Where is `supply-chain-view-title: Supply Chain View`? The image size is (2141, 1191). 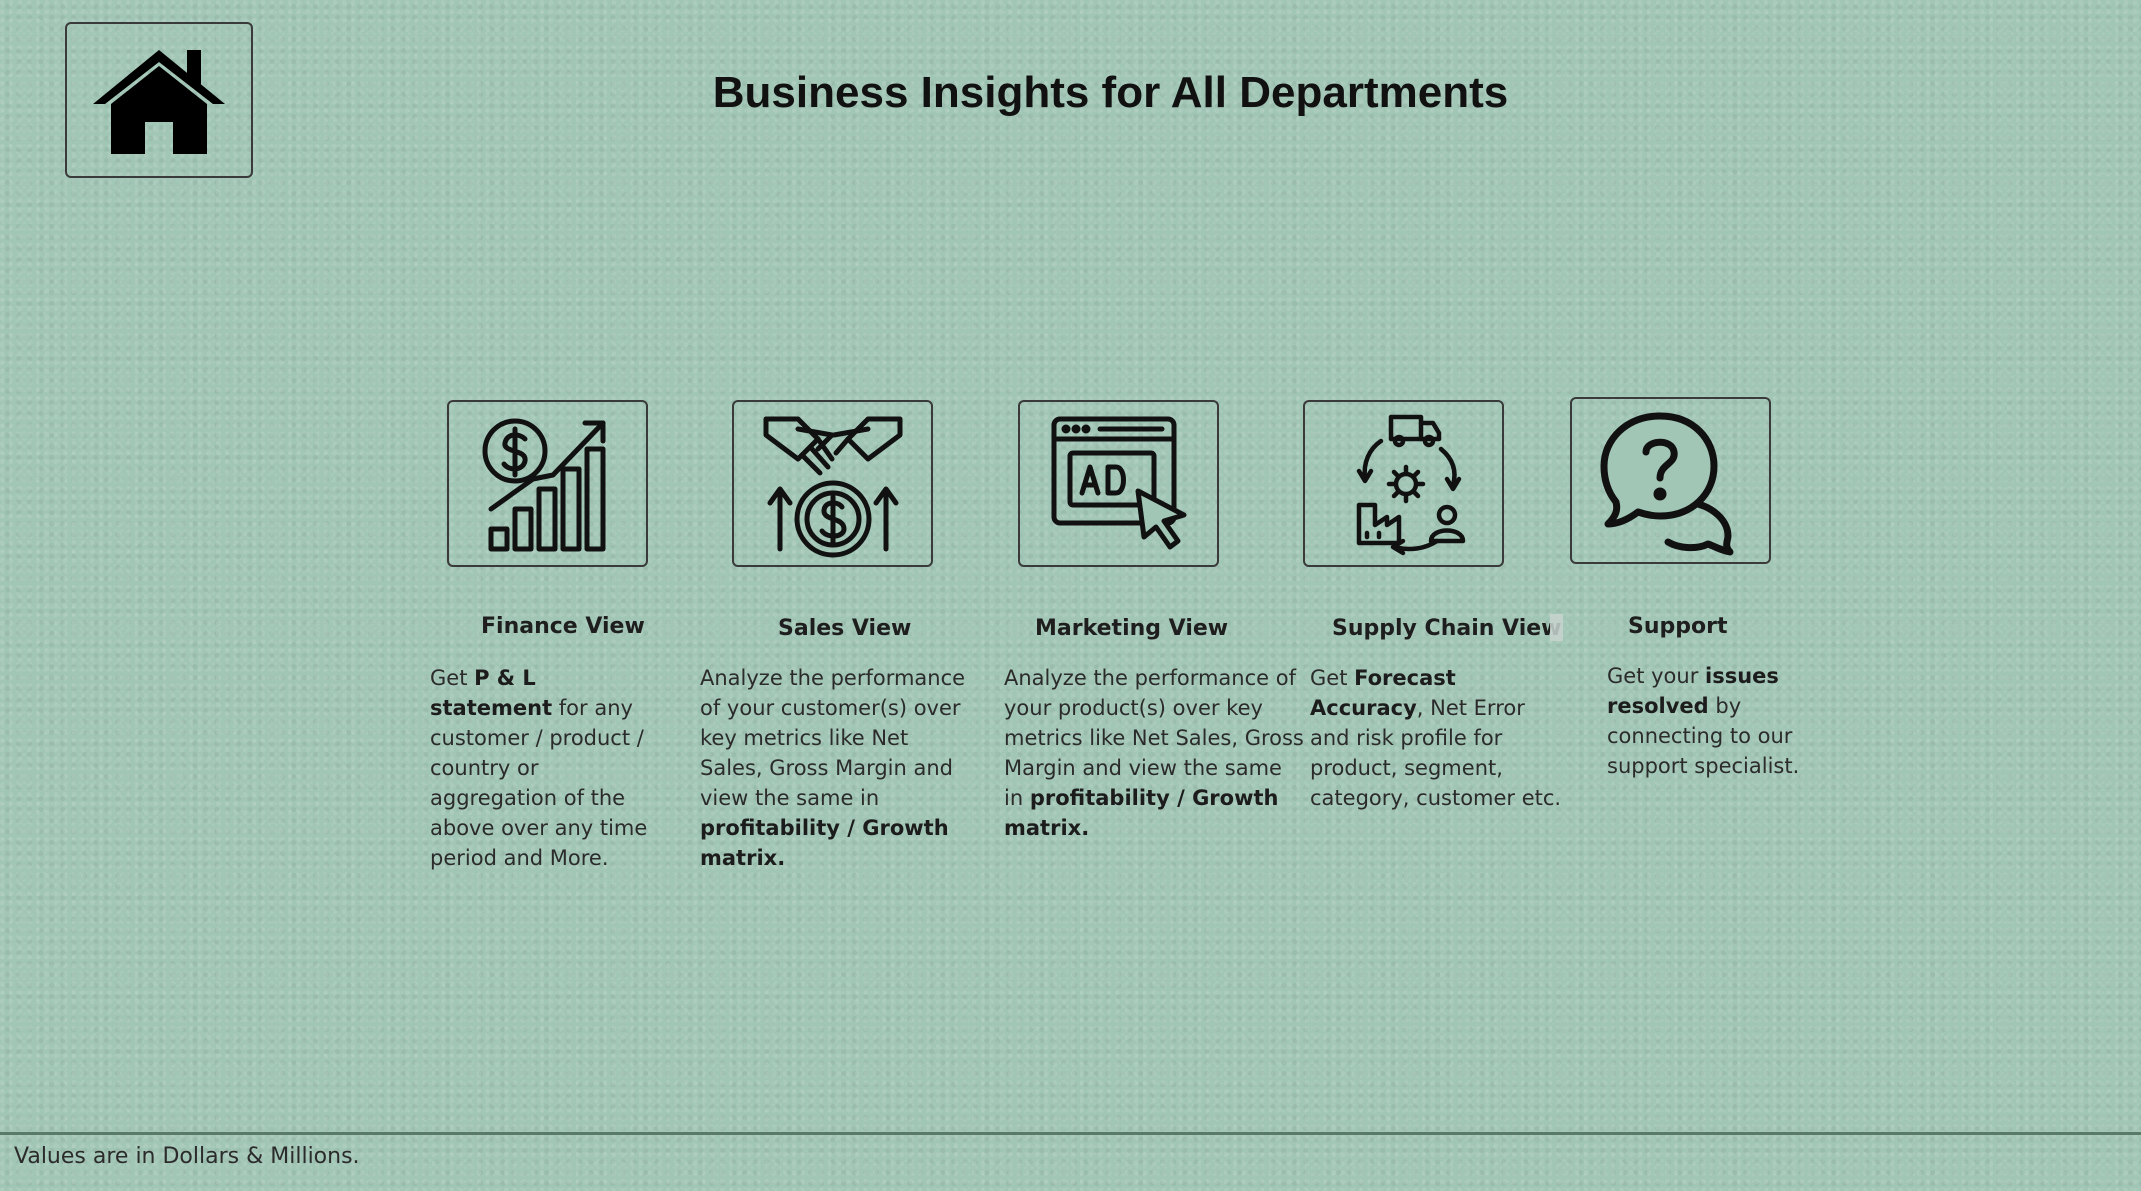
supply-chain-view-title: Supply Chain View is located at coordinates (1447, 628).